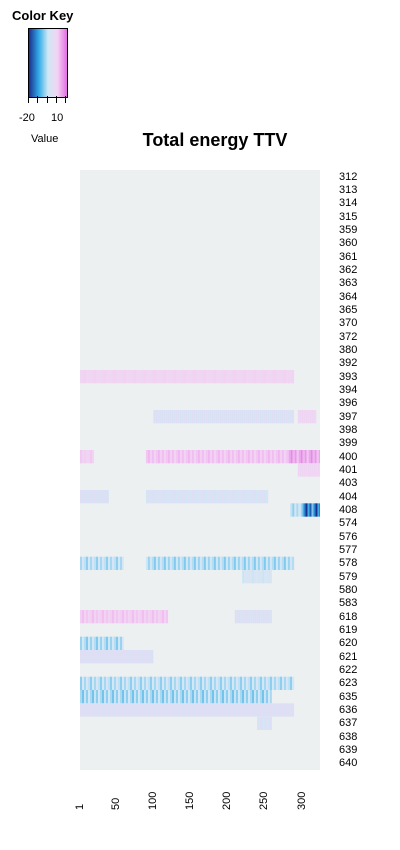 The height and width of the screenshot is (850, 400). I want to click on row-label: 637, so click(348, 723).